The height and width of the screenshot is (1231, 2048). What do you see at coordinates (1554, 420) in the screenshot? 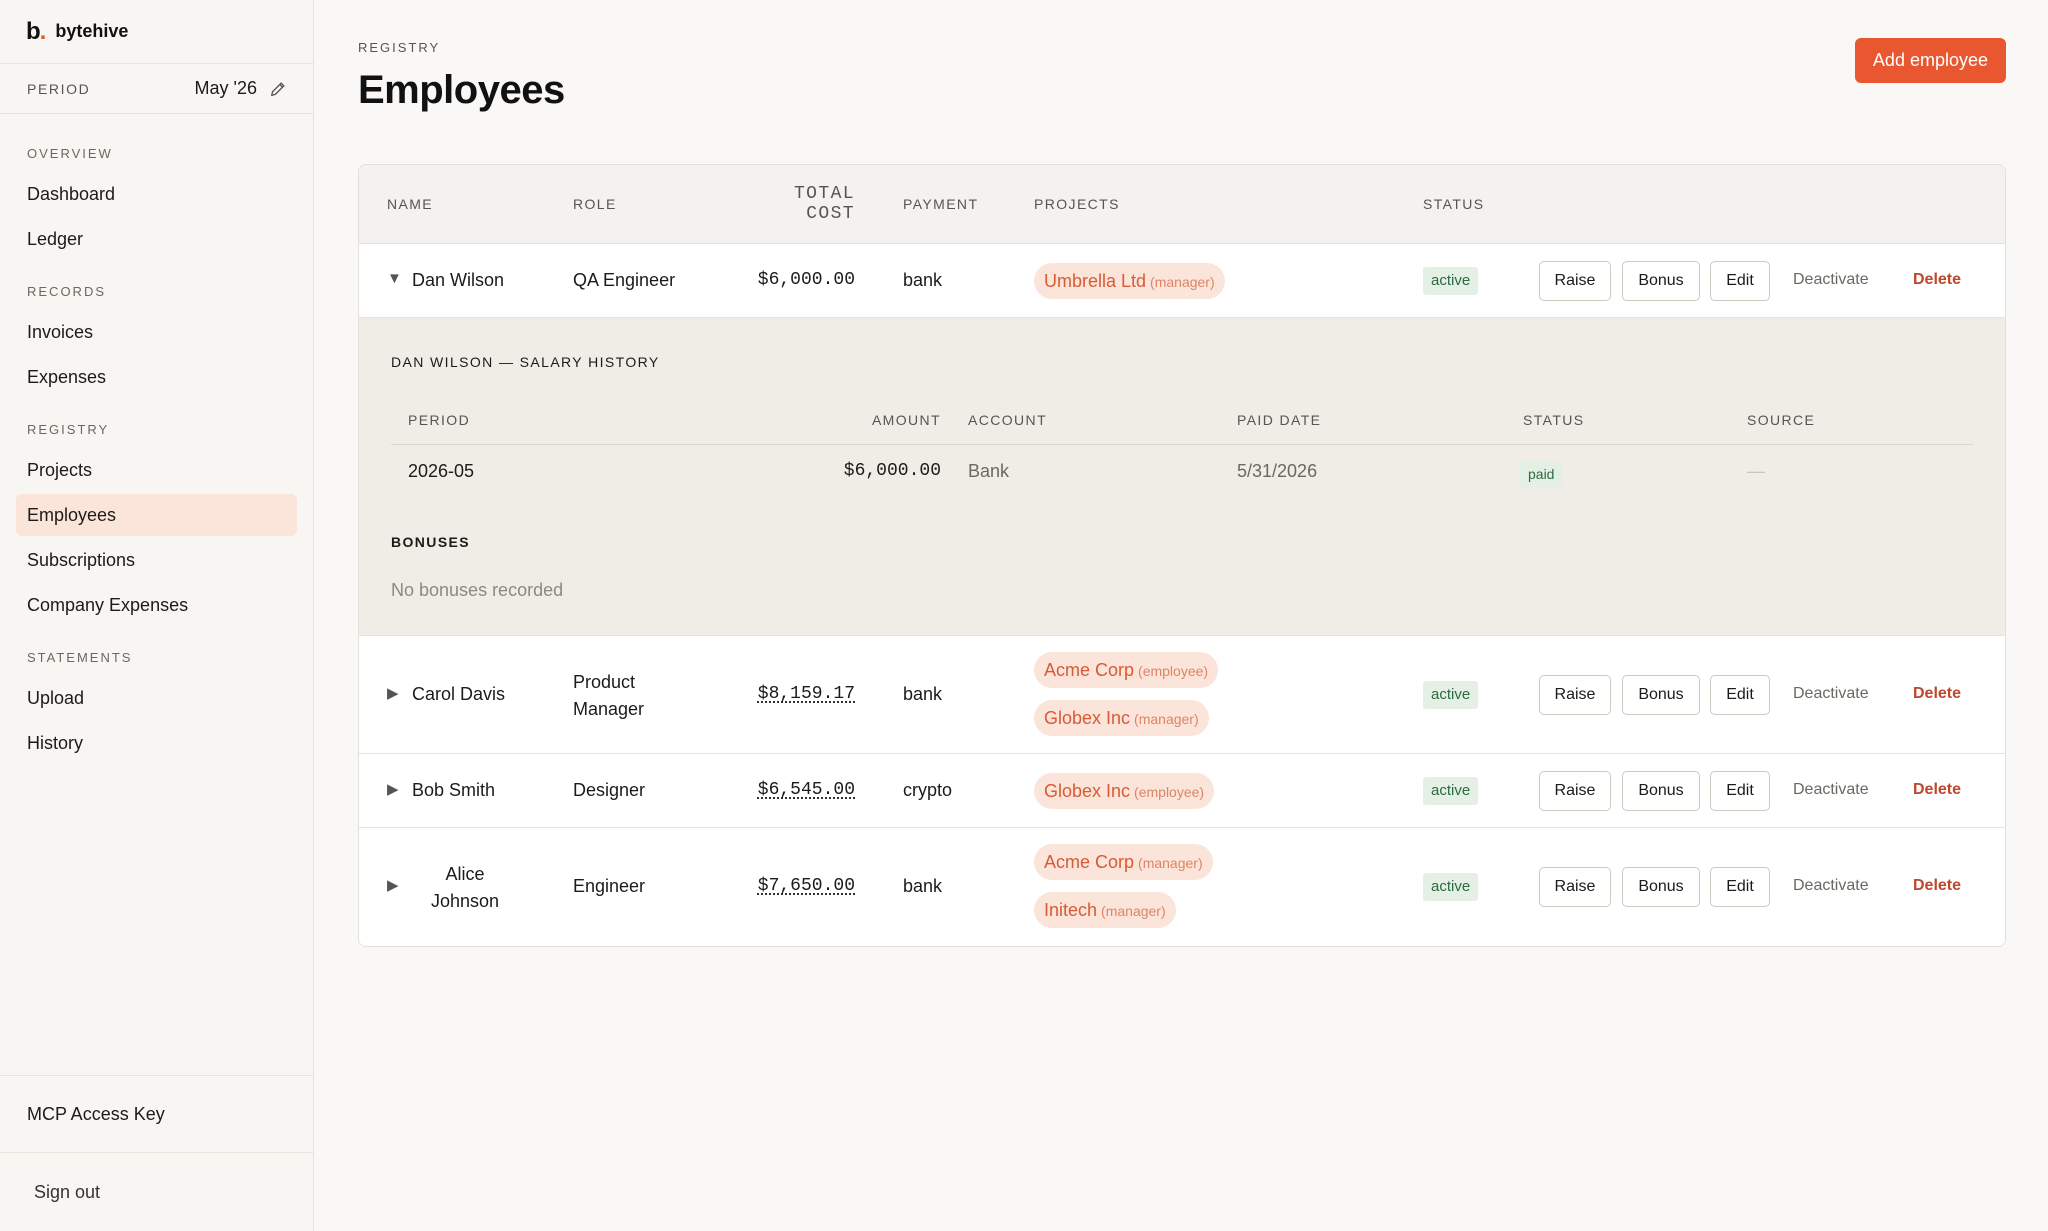
I see `salary-column-status: STATUS` at bounding box center [1554, 420].